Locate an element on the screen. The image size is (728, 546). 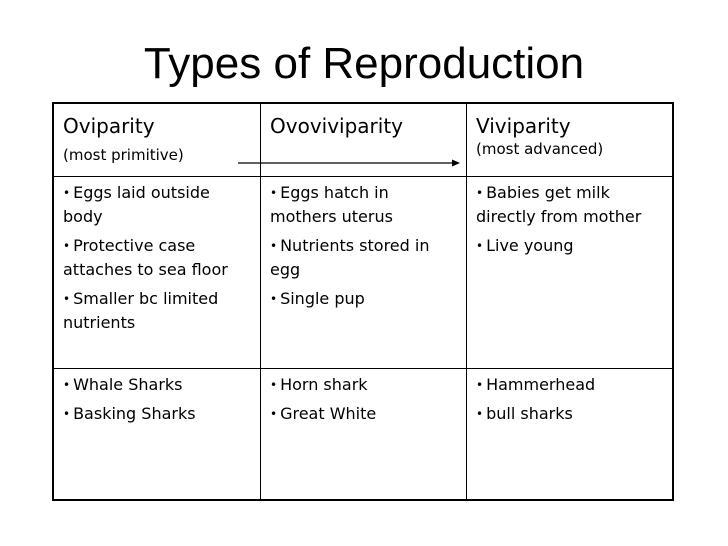
header-label: Ovoviviparity is located at coordinates (337, 126).